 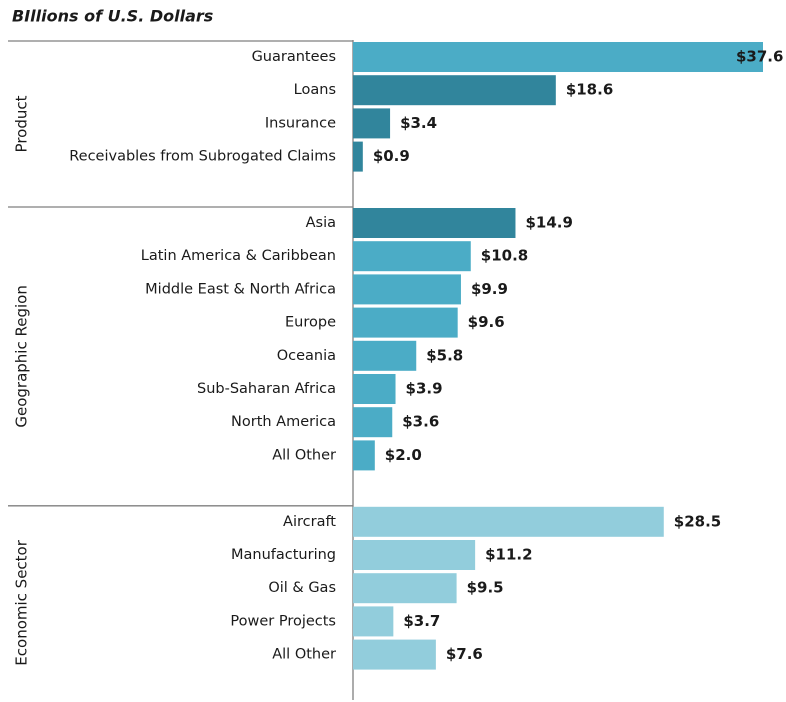 What do you see at coordinates (315, 90) in the screenshot?
I see `category-label: Loans` at bounding box center [315, 90].